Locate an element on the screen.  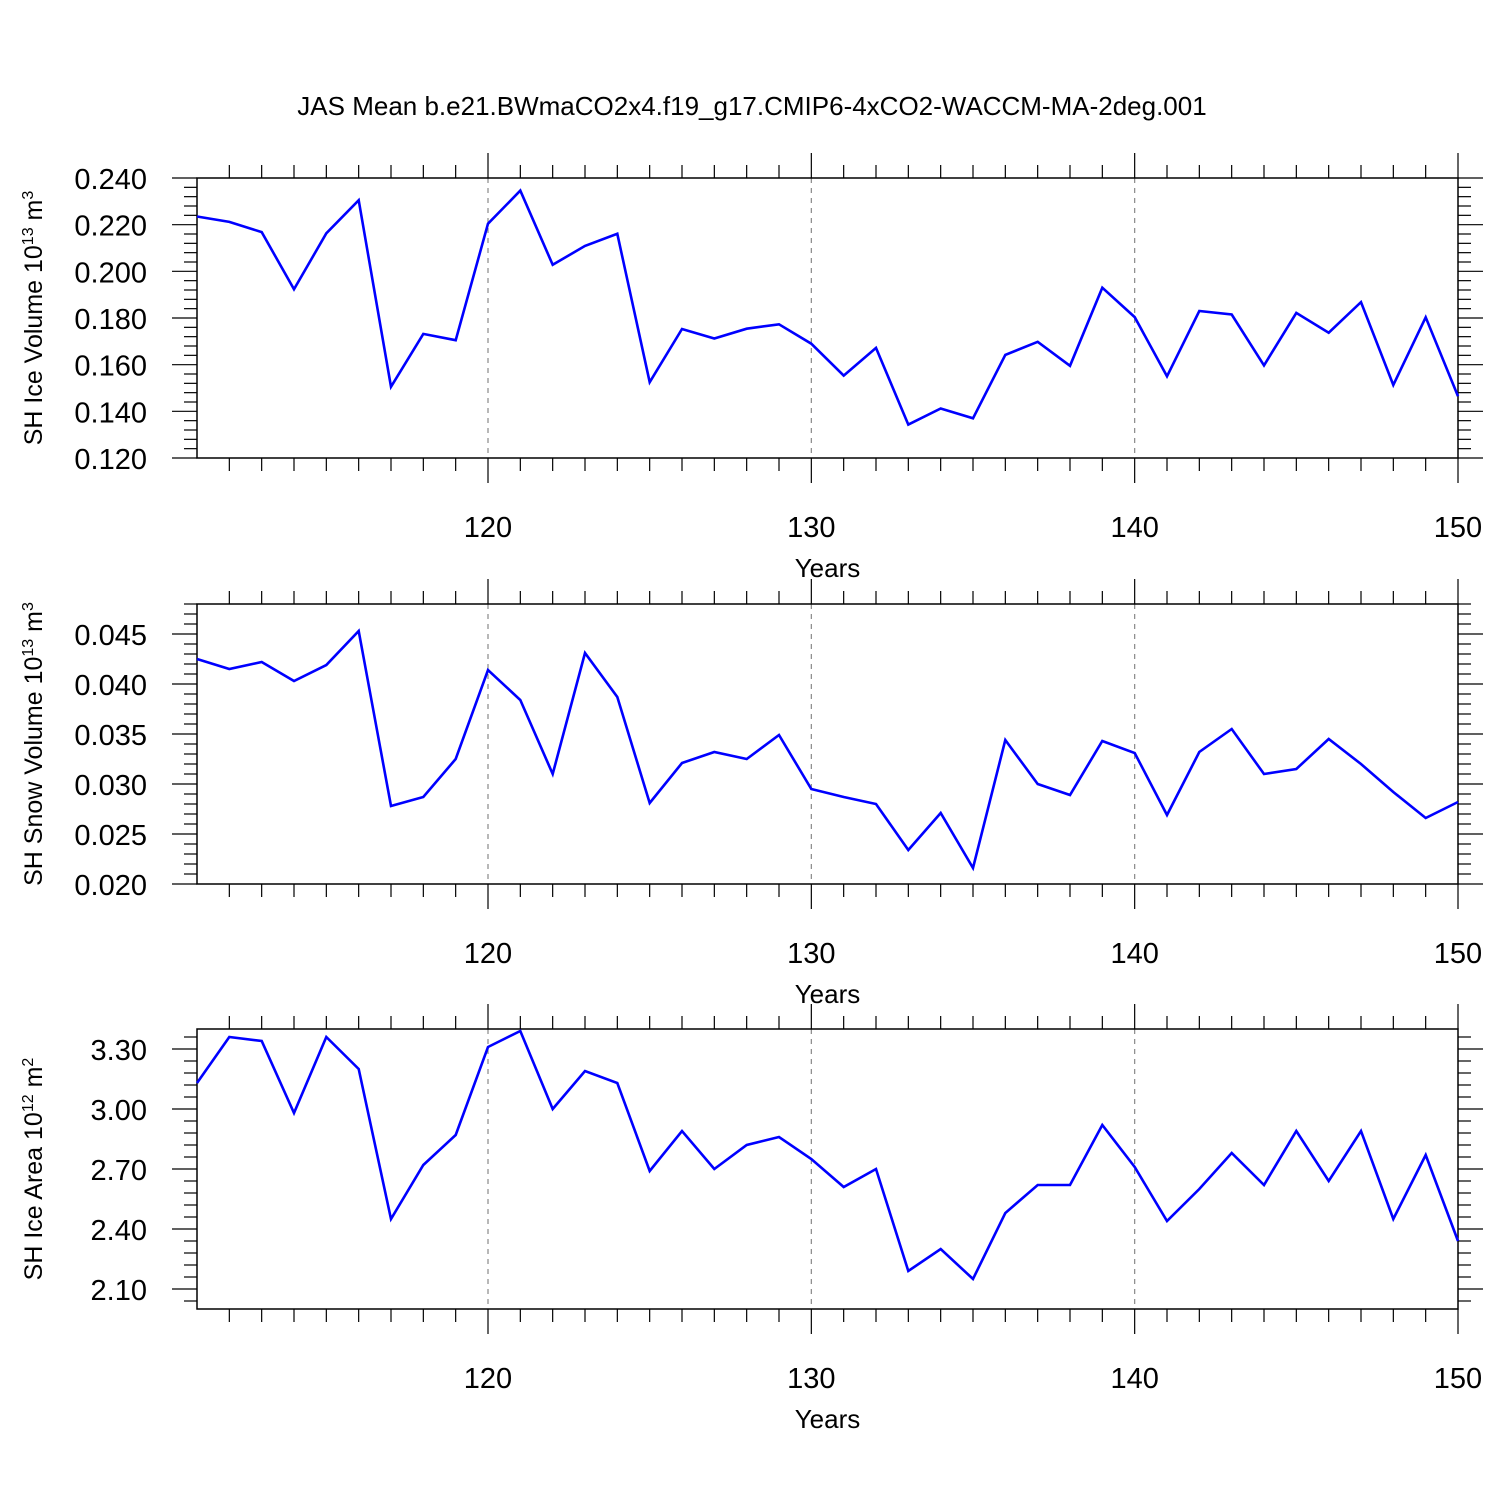
y-axis-label: SH Snow Volume 1013 m3 is located at coordinates (34, 744).